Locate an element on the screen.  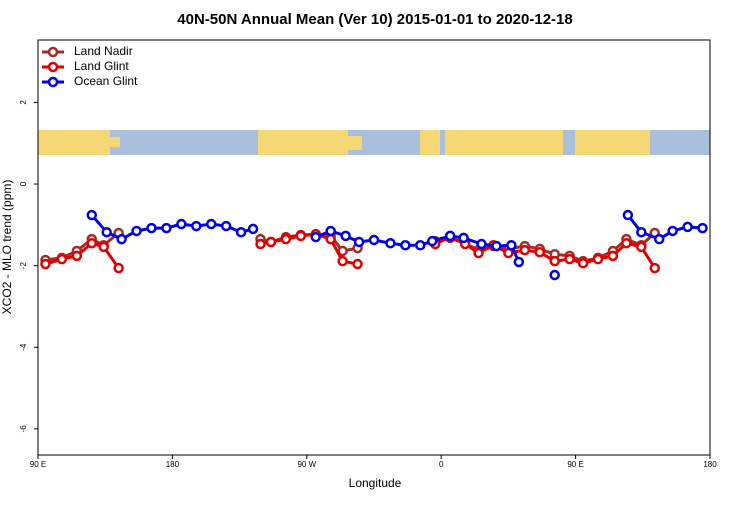
legend-label: Ocean Glint is located at coordinates (106, 81).